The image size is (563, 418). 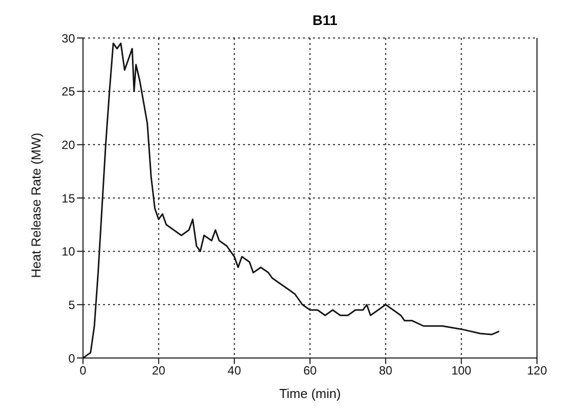 What do you see at coordinates (461, 371) in the screenshot?
I see `x-tick-label: 100` at bounding box center [461, 371].